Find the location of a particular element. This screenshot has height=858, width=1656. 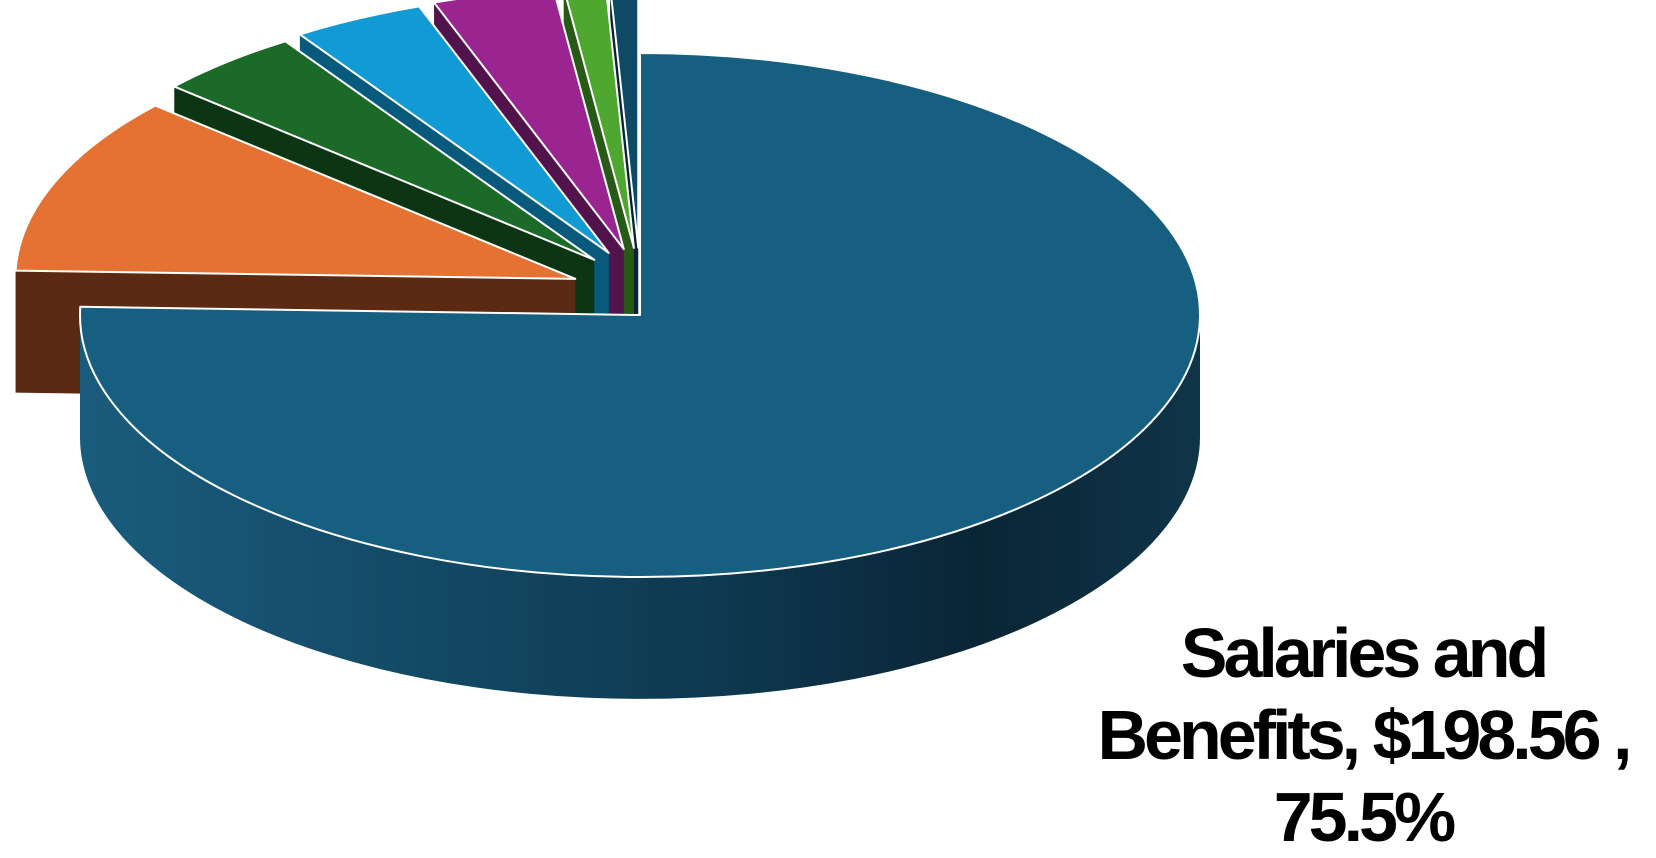

data-label-line-1: Salaries and is located at coordinates (1363, 653).